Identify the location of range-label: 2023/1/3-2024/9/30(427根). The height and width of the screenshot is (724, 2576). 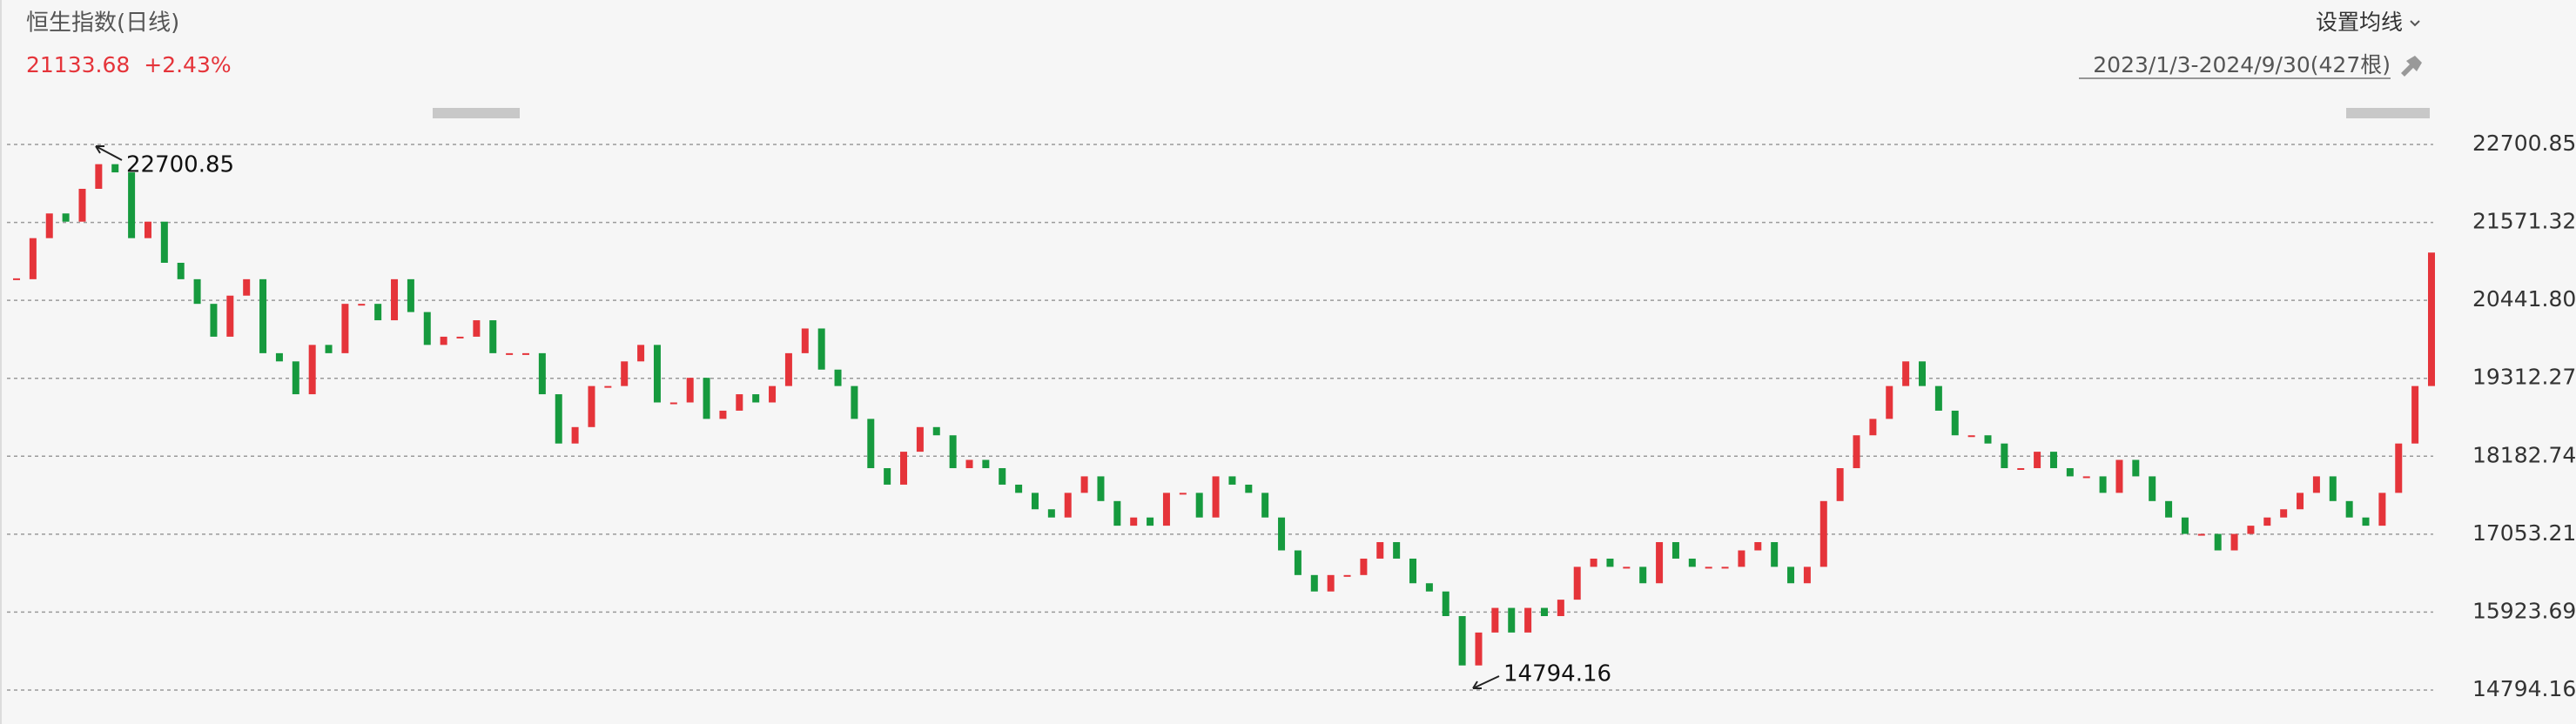
(2242, 64).